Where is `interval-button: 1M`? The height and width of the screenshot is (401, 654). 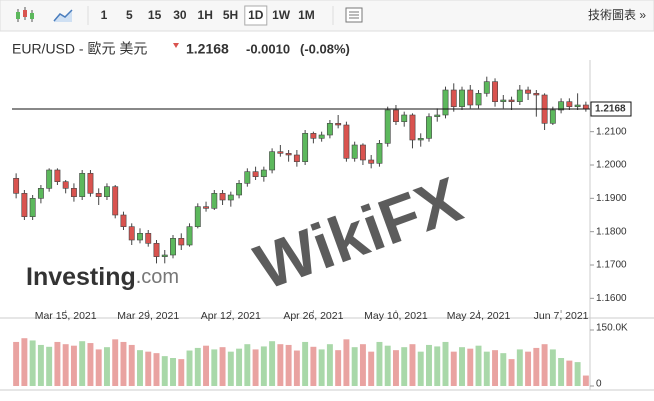
interval-button: 1M is located at coordinates (306, 15).